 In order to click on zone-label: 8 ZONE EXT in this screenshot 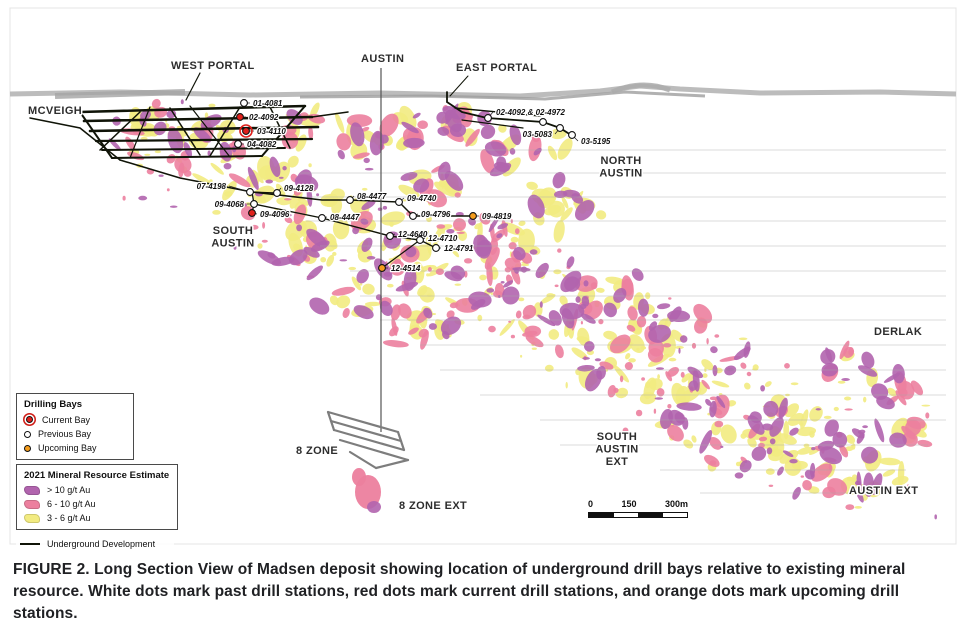, I will do `click(433, 506)`.